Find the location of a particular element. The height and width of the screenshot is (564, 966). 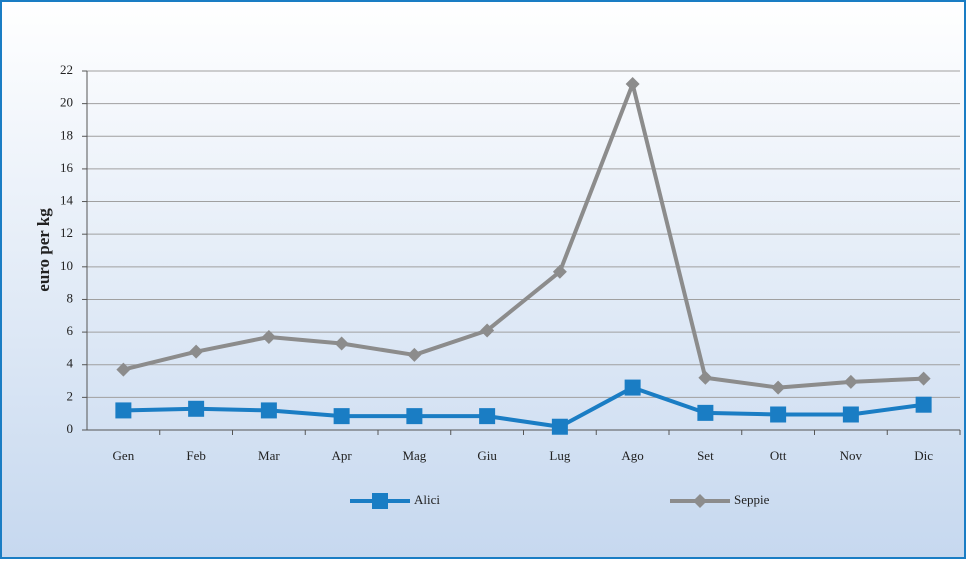

y-tick-label: 12 is located at coordinates (66, 232).